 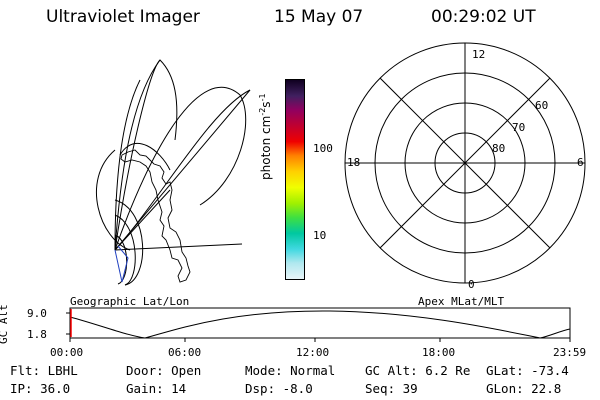 What do you see at coordinates (130, 301) in the screenshot?
I see `geo-map-label: Geographic Lat/Lon` at bounding box center [130, 301].